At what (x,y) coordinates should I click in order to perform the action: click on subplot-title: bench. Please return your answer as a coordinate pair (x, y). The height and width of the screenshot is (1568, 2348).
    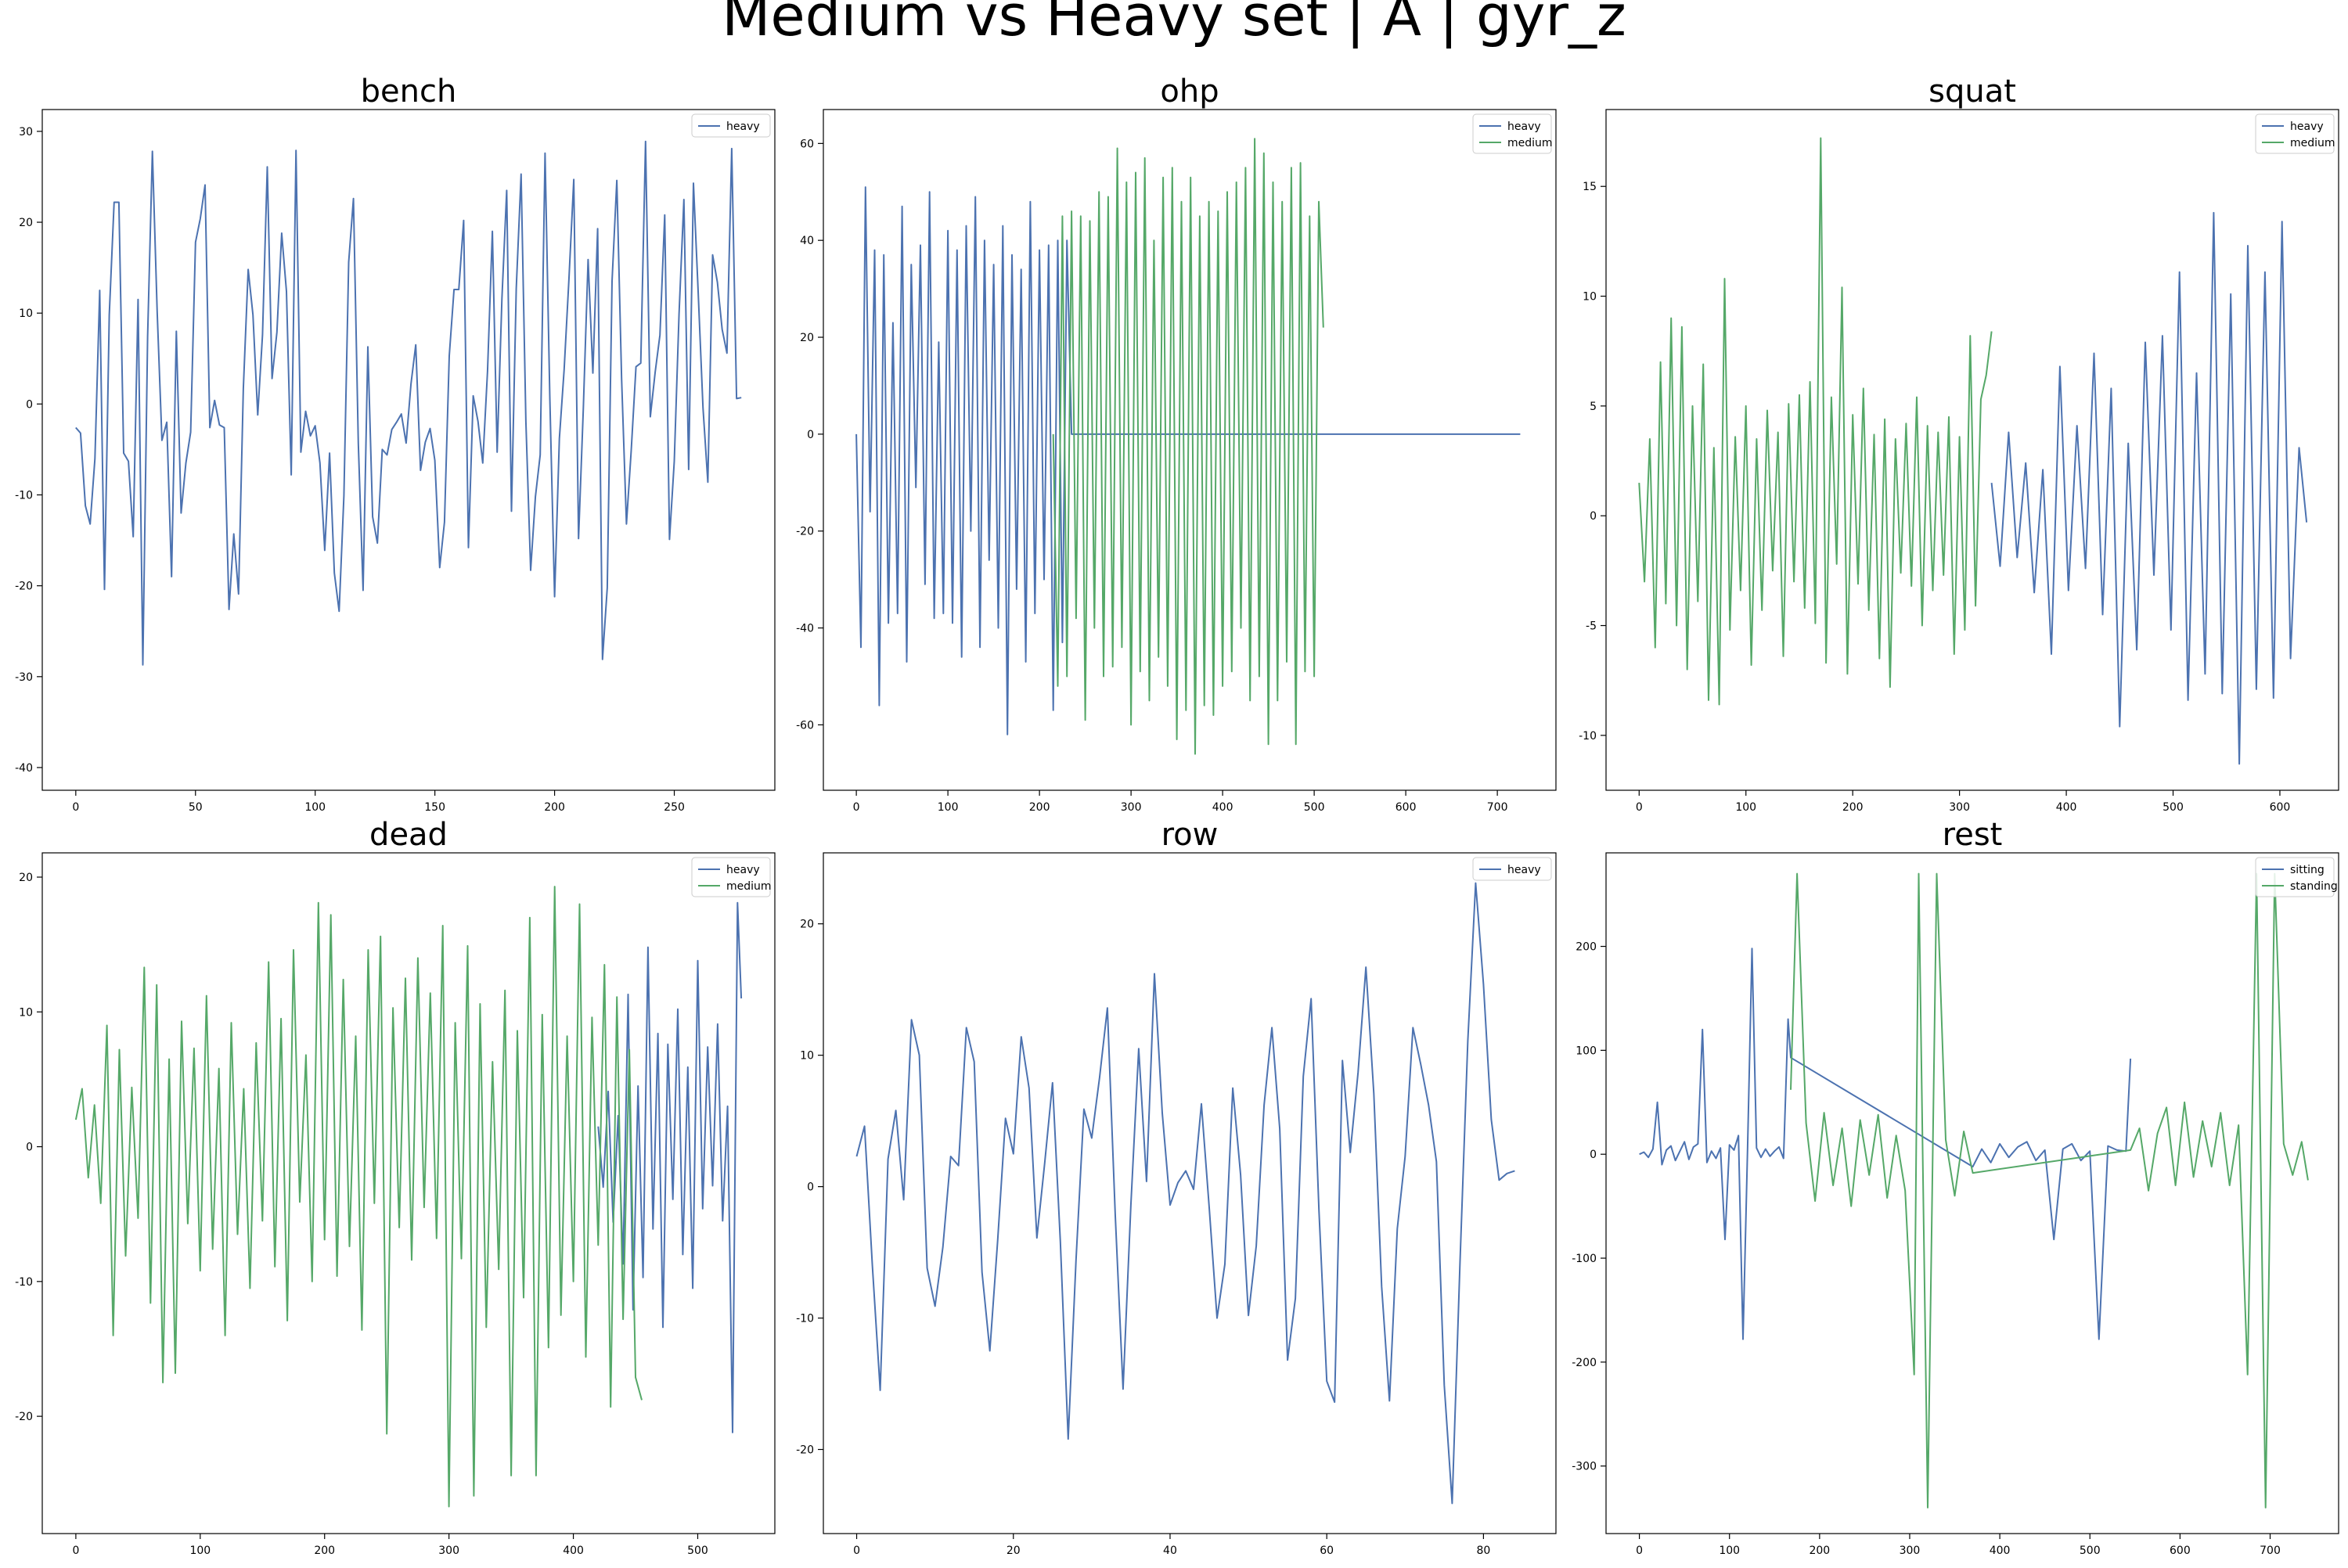
    Looking at the image, I should click on (409, 92).